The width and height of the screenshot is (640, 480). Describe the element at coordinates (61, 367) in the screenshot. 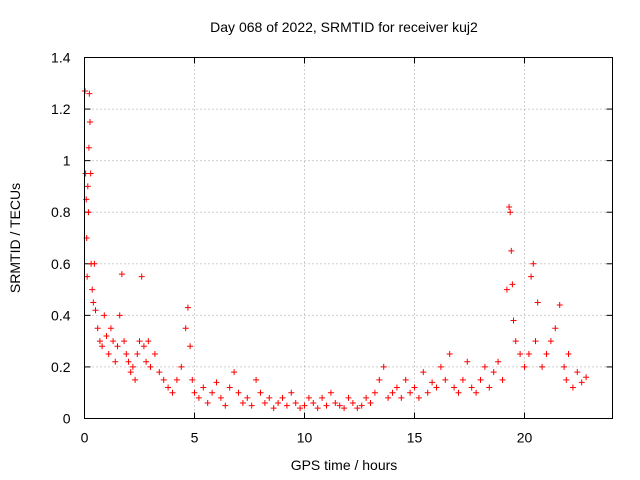

I see `y-tick-label: 0.2` at that location.